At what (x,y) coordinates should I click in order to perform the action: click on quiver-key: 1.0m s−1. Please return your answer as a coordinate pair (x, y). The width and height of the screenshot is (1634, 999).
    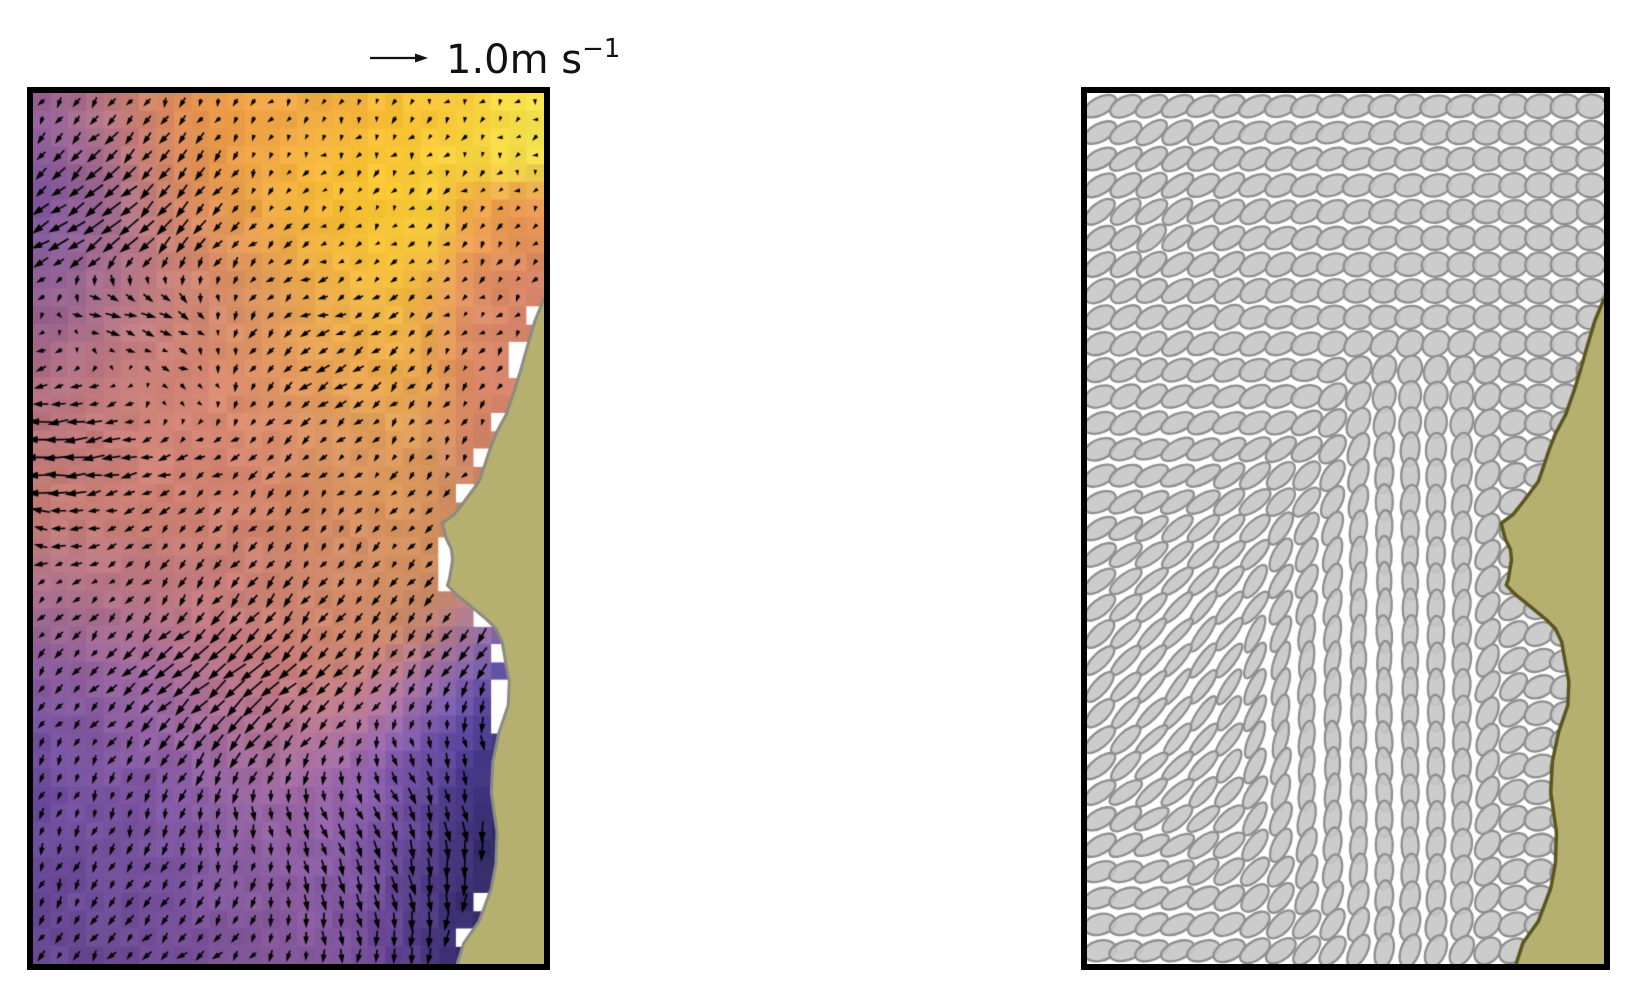
    Looking at the image, I should click on (494, 58).